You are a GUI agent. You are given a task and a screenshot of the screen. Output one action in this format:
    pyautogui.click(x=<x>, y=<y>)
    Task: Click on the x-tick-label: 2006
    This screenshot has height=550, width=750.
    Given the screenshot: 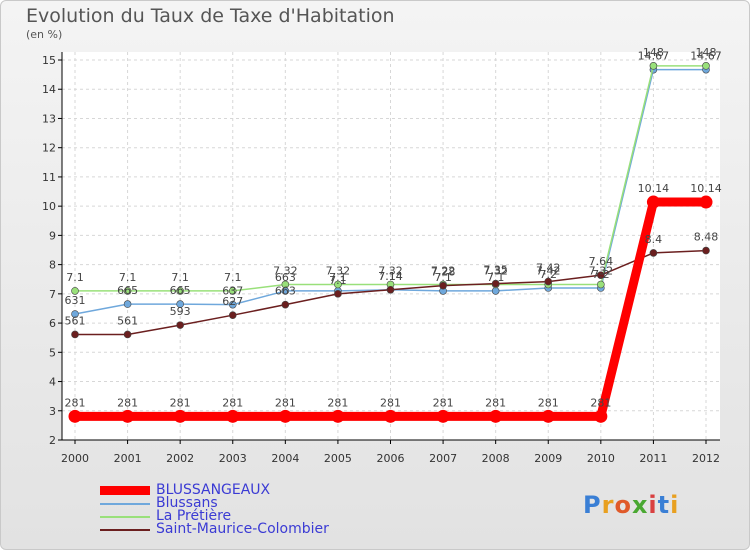 What is the action you would take?
    pyautogui.click(x=391, y=458)
    